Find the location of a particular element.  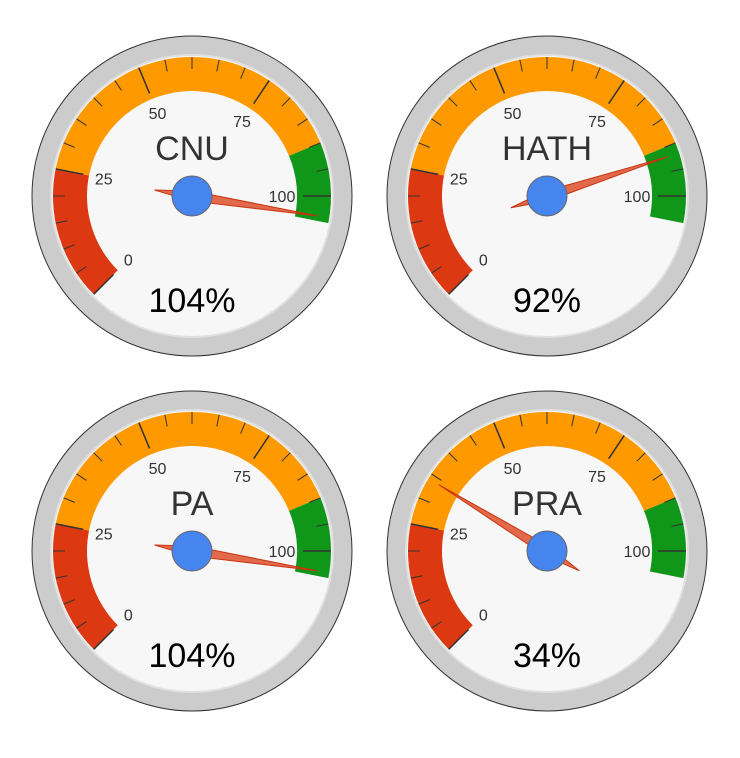

gauge-label: CNU is located at coordinates (192, 149).